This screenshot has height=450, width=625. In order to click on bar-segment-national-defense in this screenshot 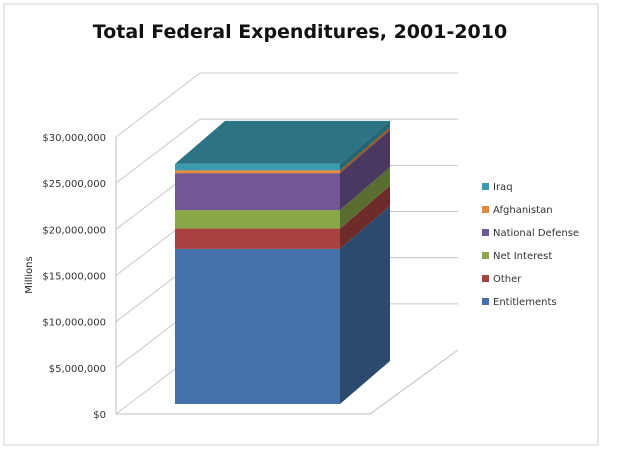, I will do `click(257, 192)`.